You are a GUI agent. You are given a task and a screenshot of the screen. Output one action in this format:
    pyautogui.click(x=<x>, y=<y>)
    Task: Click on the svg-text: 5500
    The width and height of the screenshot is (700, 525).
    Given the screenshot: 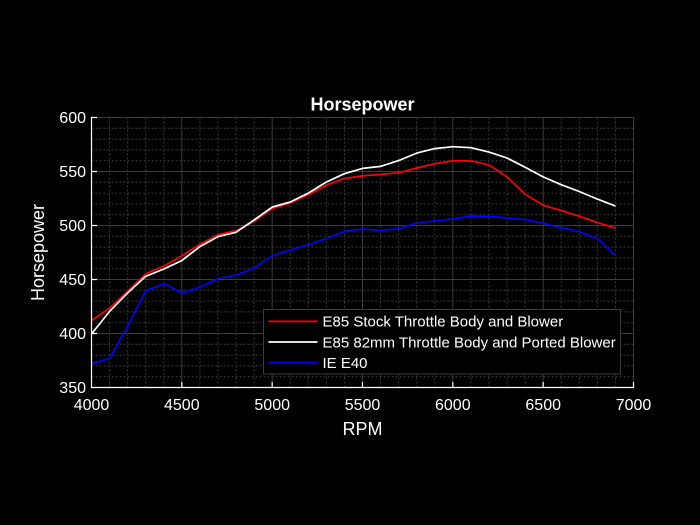 What is the action you would take?
    pyautogui.click(x=363, y=405)
    